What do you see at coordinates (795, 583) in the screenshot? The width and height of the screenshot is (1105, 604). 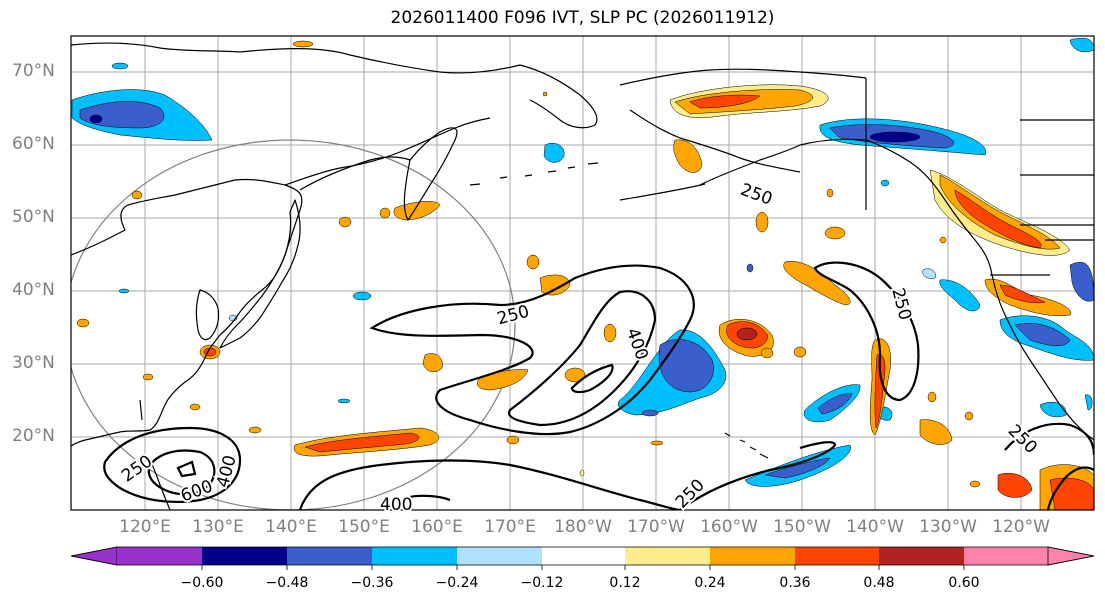 I see `colorbar-tick-label: 0.36` at bounding box center [795, 583].